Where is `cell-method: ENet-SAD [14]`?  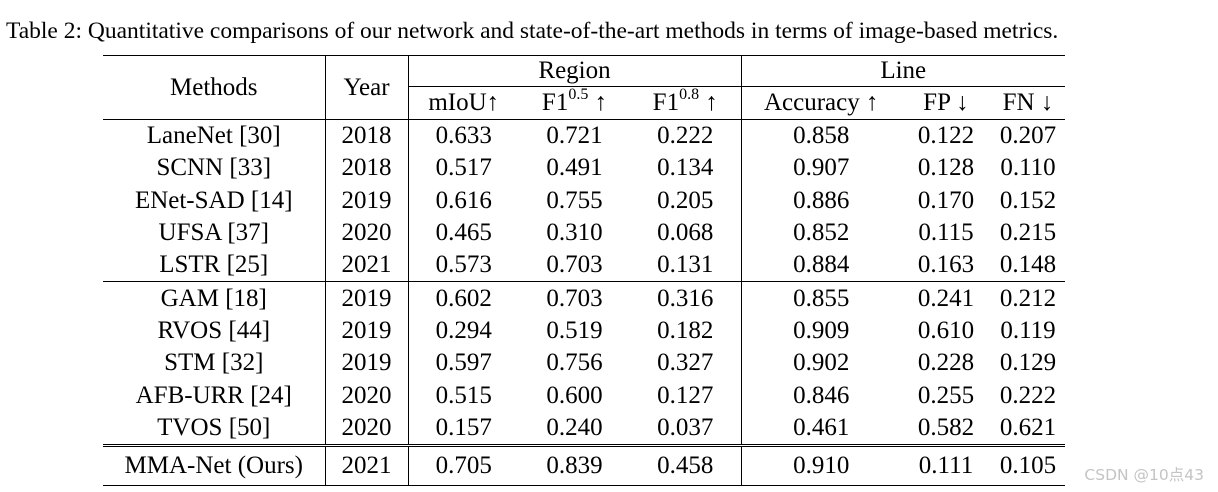
cell-method: ENet-SAD [14] is located at coordinates (214, 200).